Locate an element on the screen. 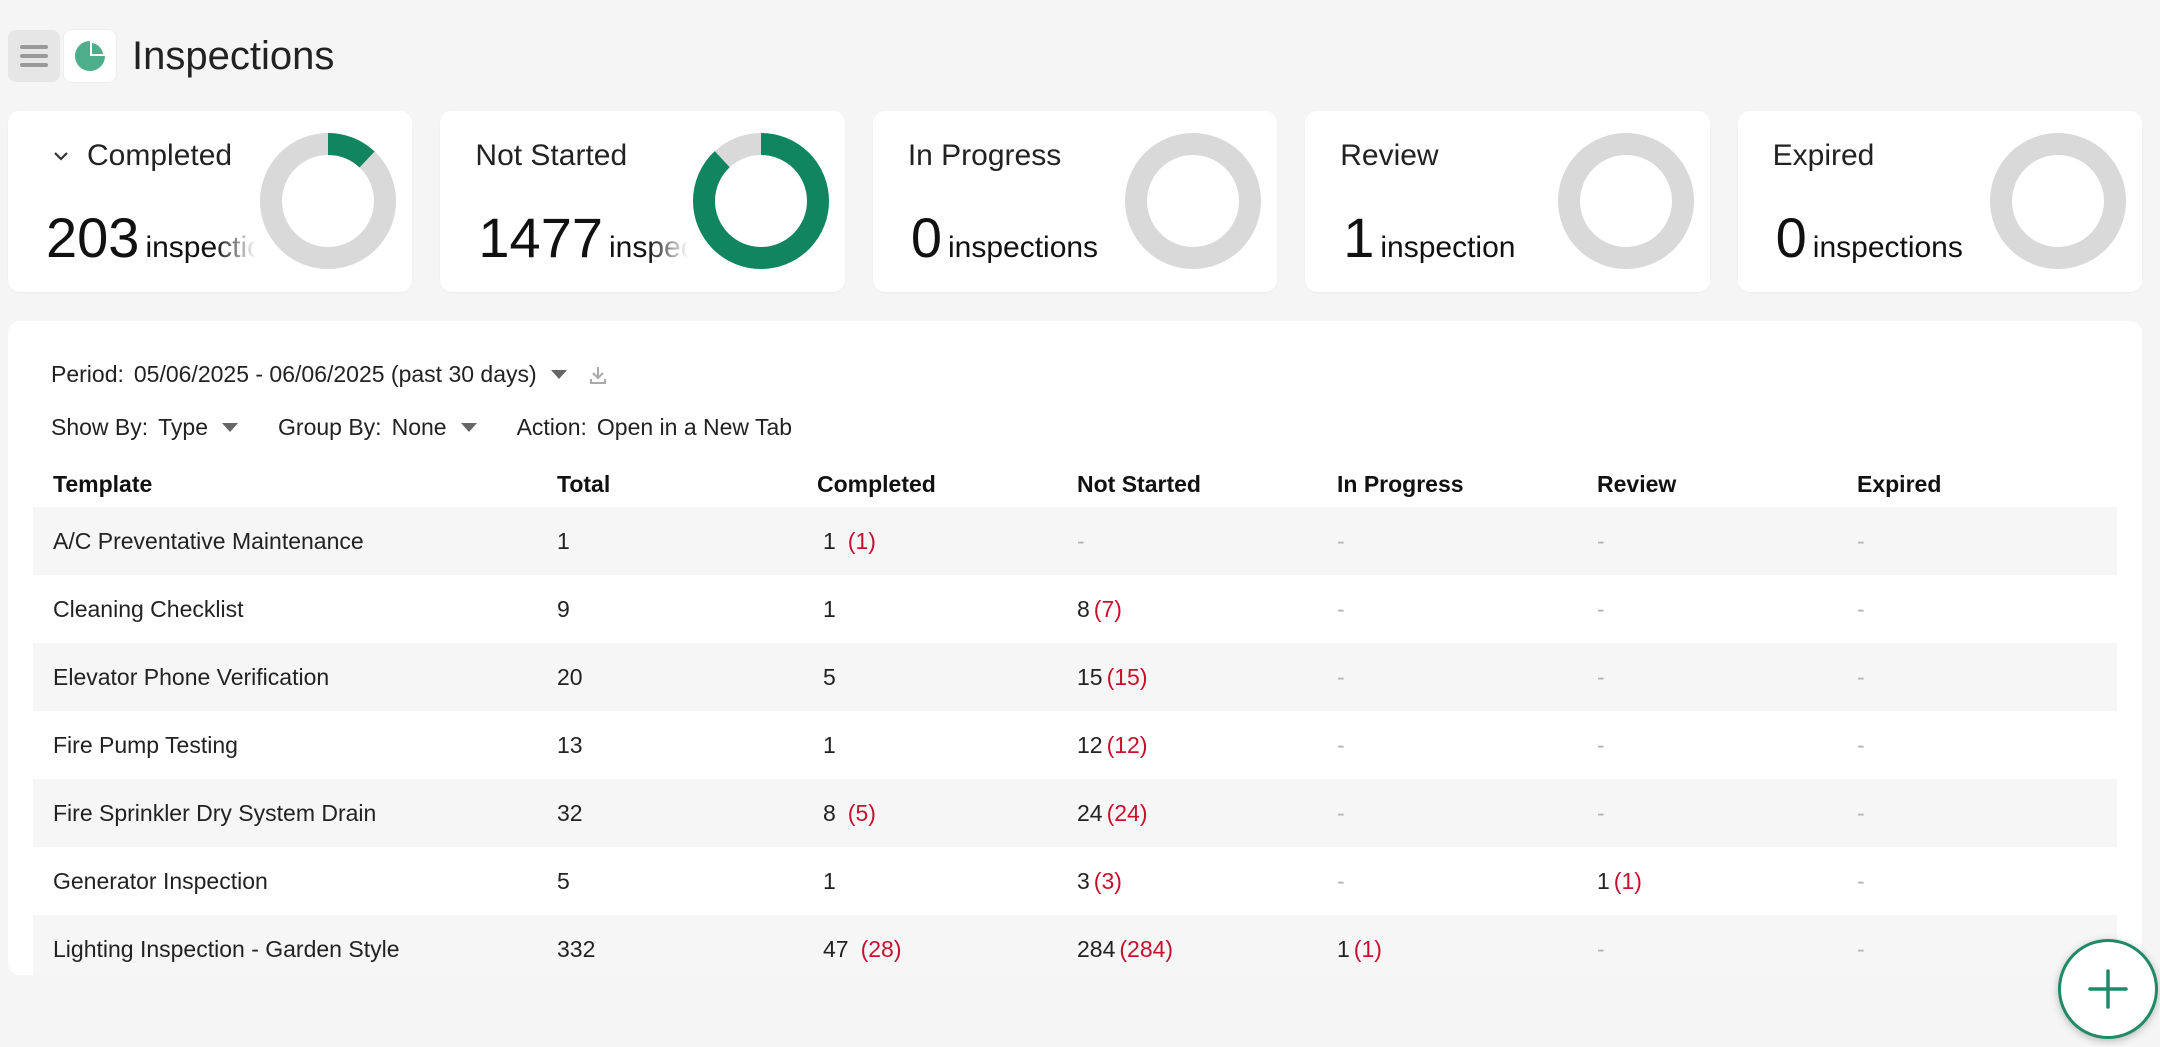 The image size is (2160, 1047). in-progress-donut-chart is located at coordinates (1193, 201).